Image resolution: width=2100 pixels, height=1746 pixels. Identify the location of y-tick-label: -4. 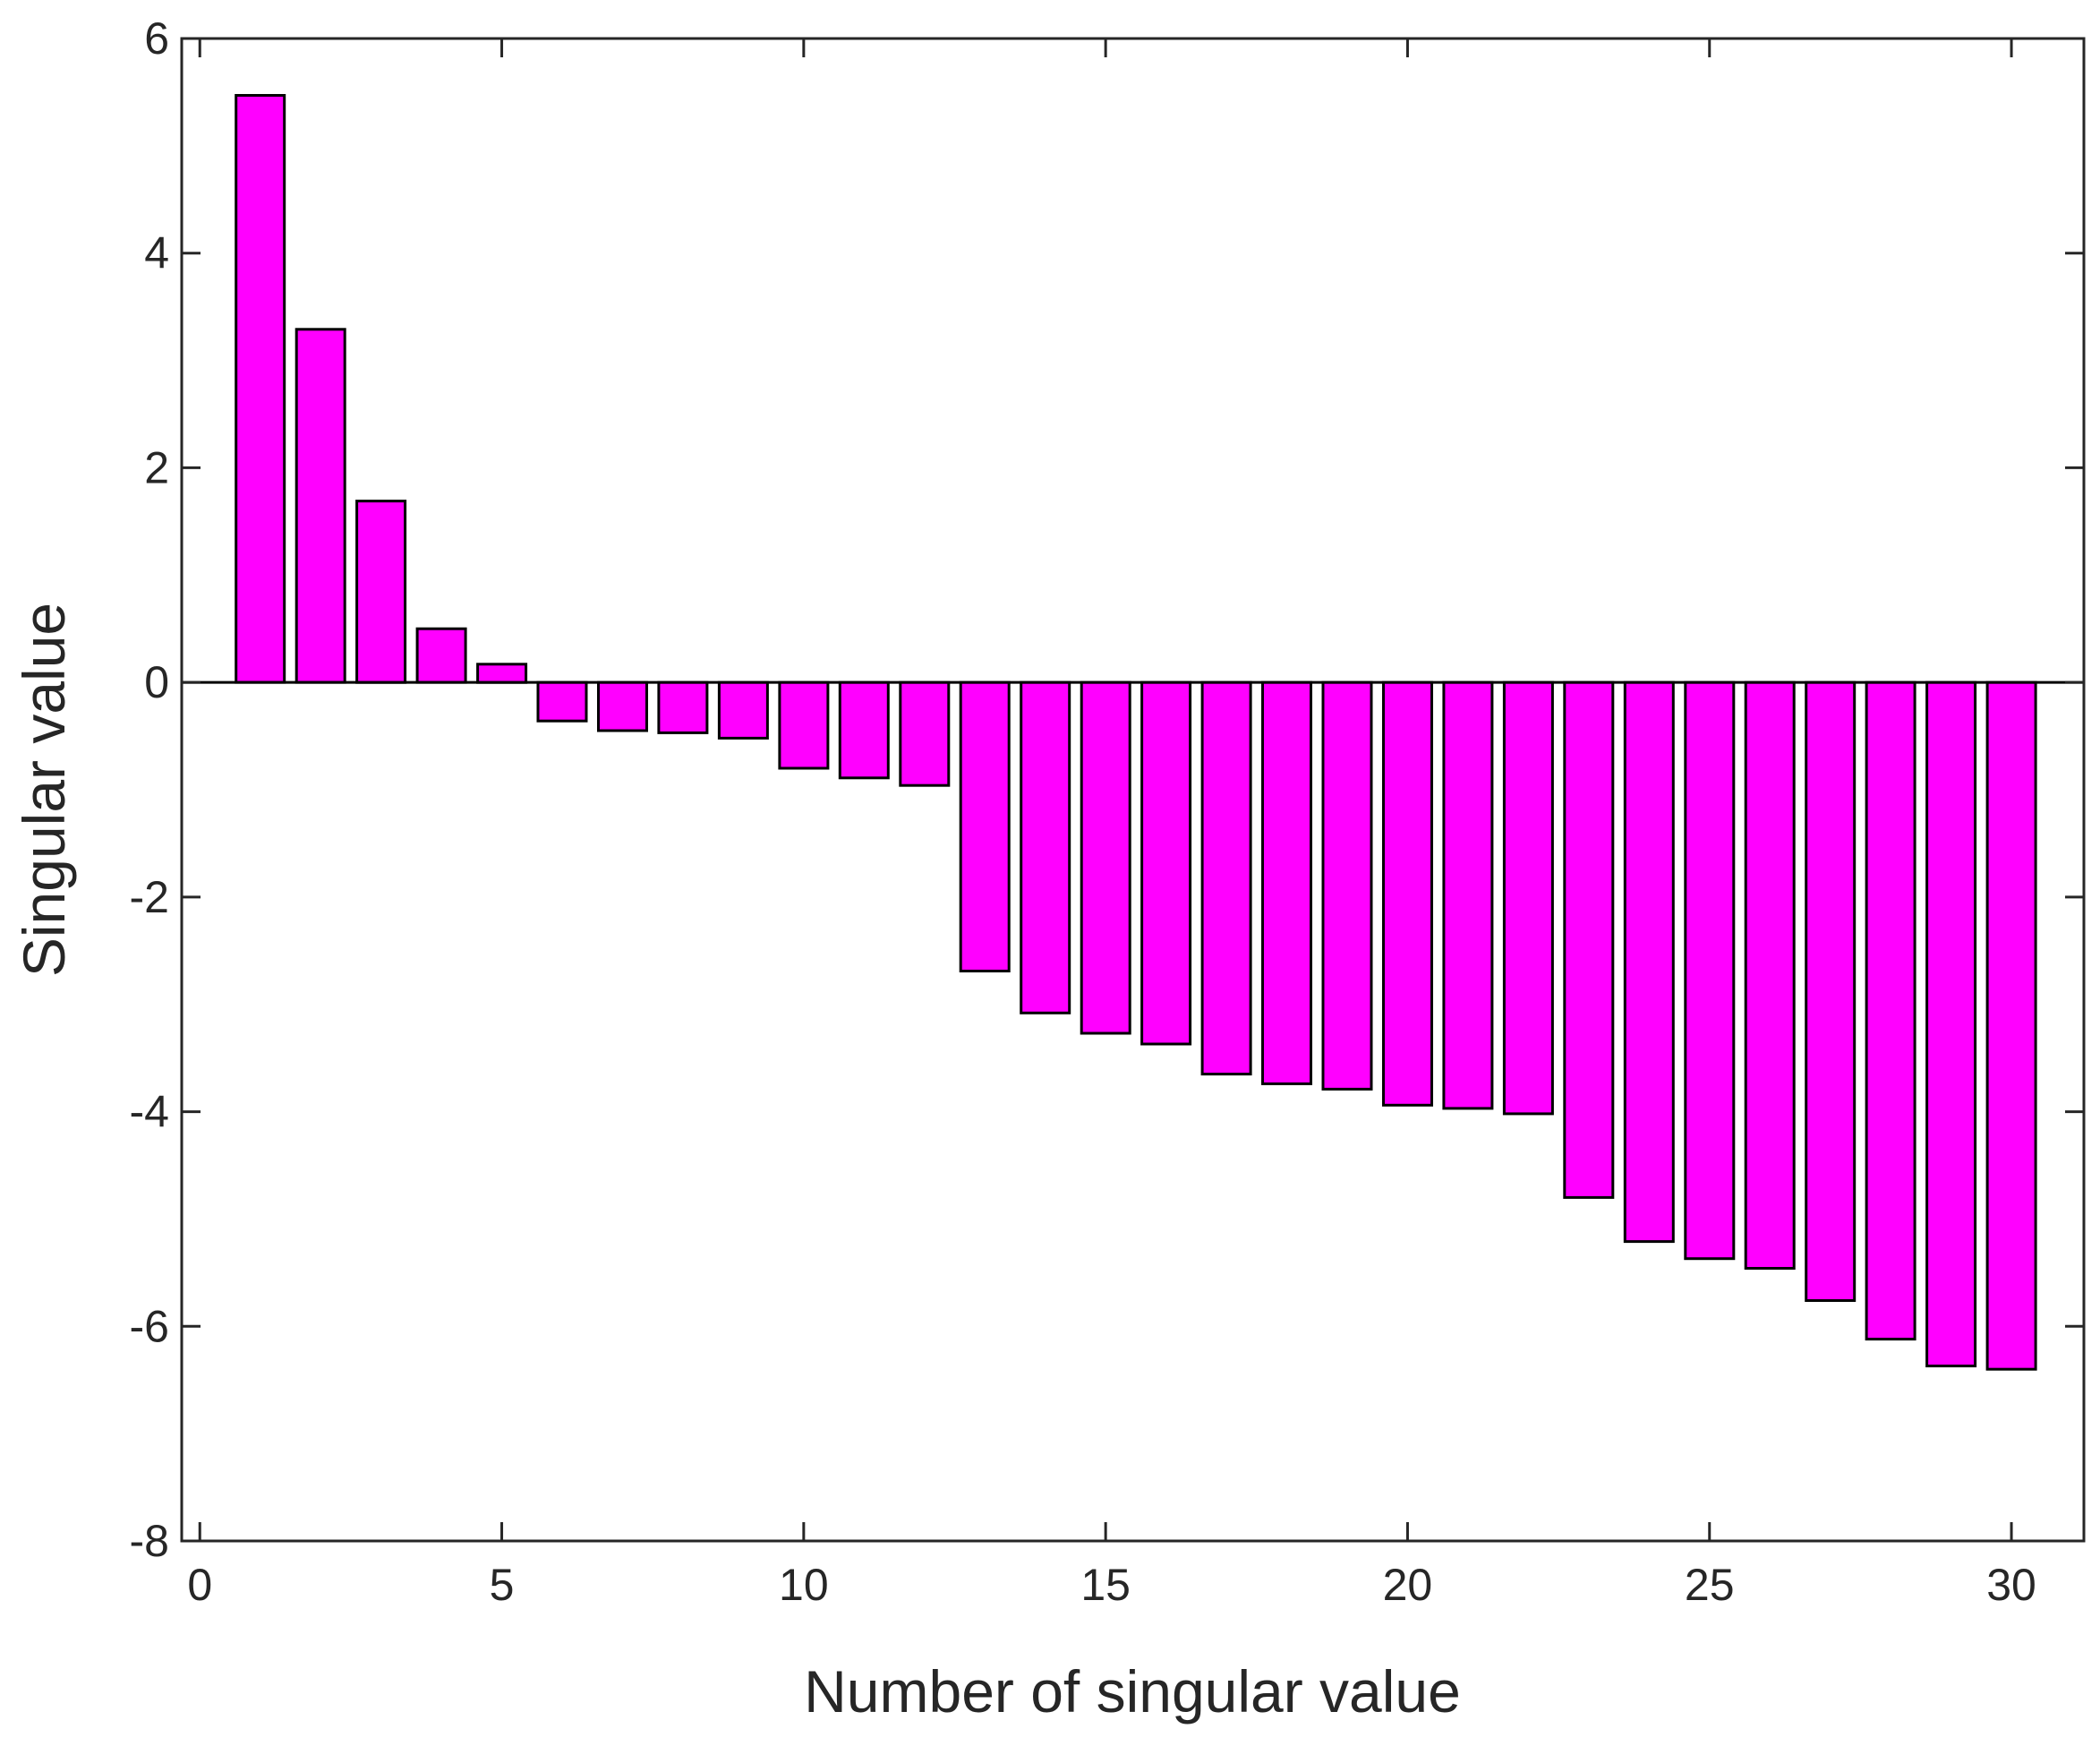
(149, 1112).